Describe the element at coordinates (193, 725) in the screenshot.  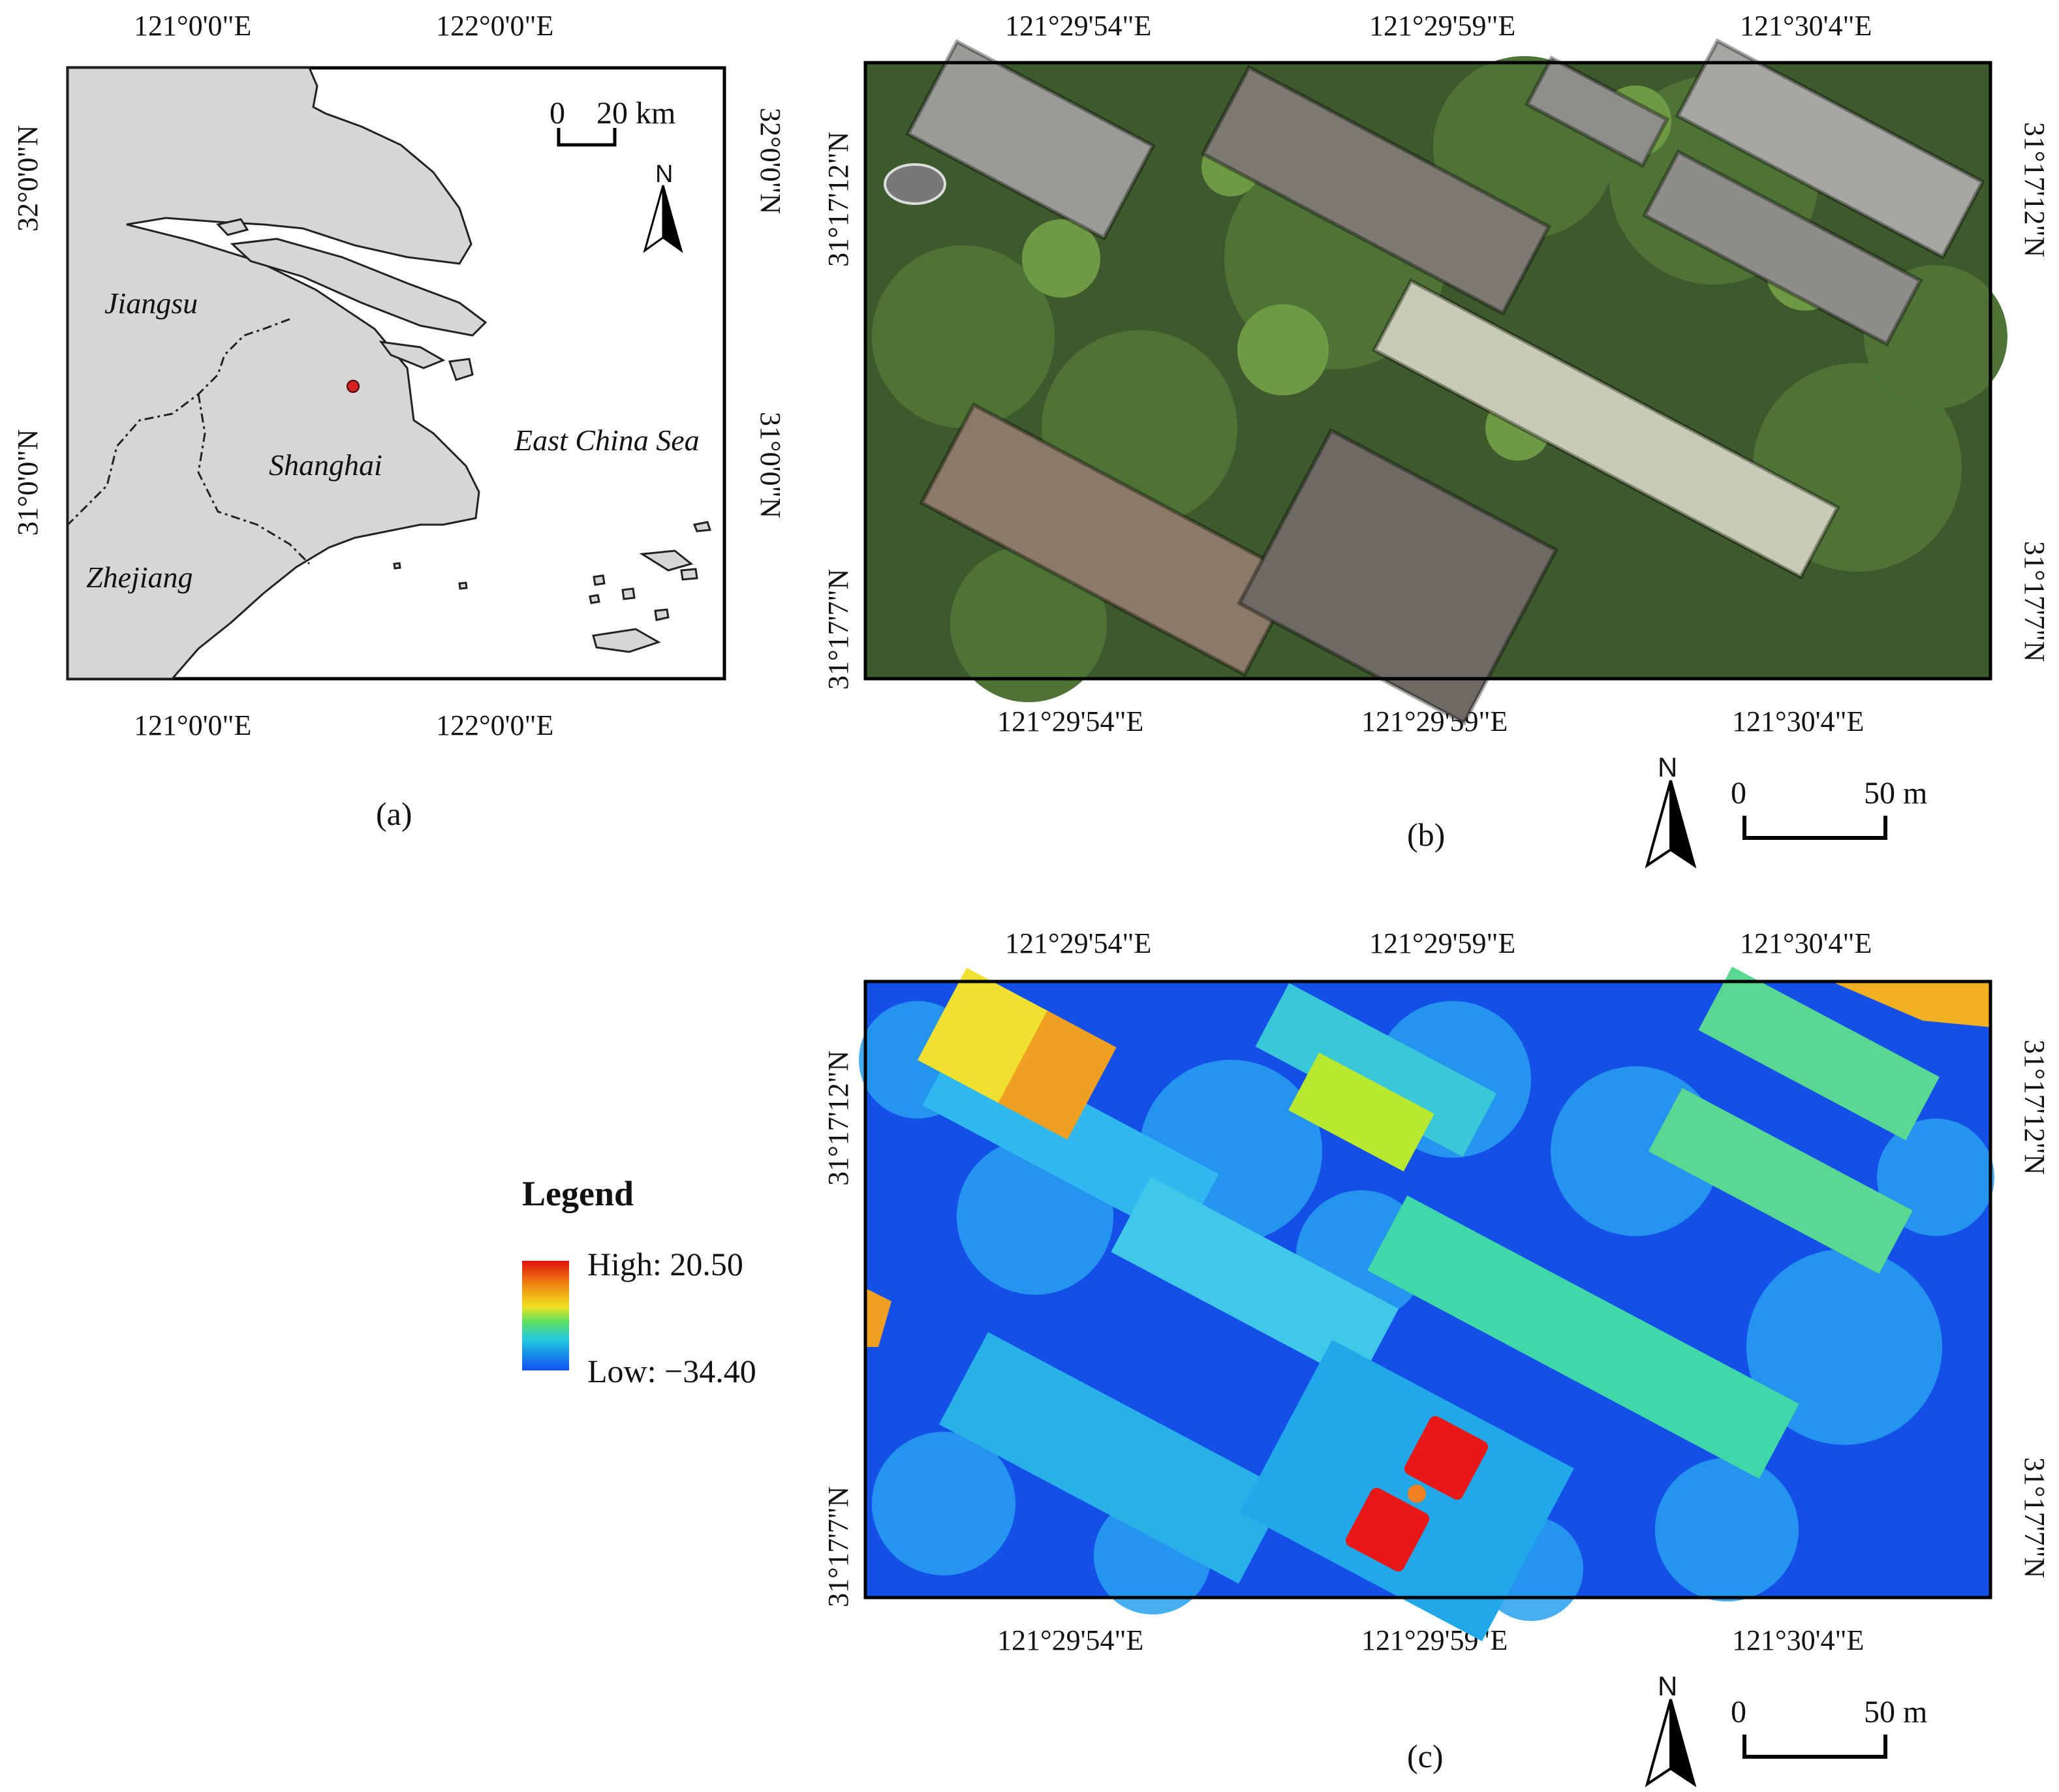
I see `bottom-tick-a-1: 121°0'0"E` at that location.